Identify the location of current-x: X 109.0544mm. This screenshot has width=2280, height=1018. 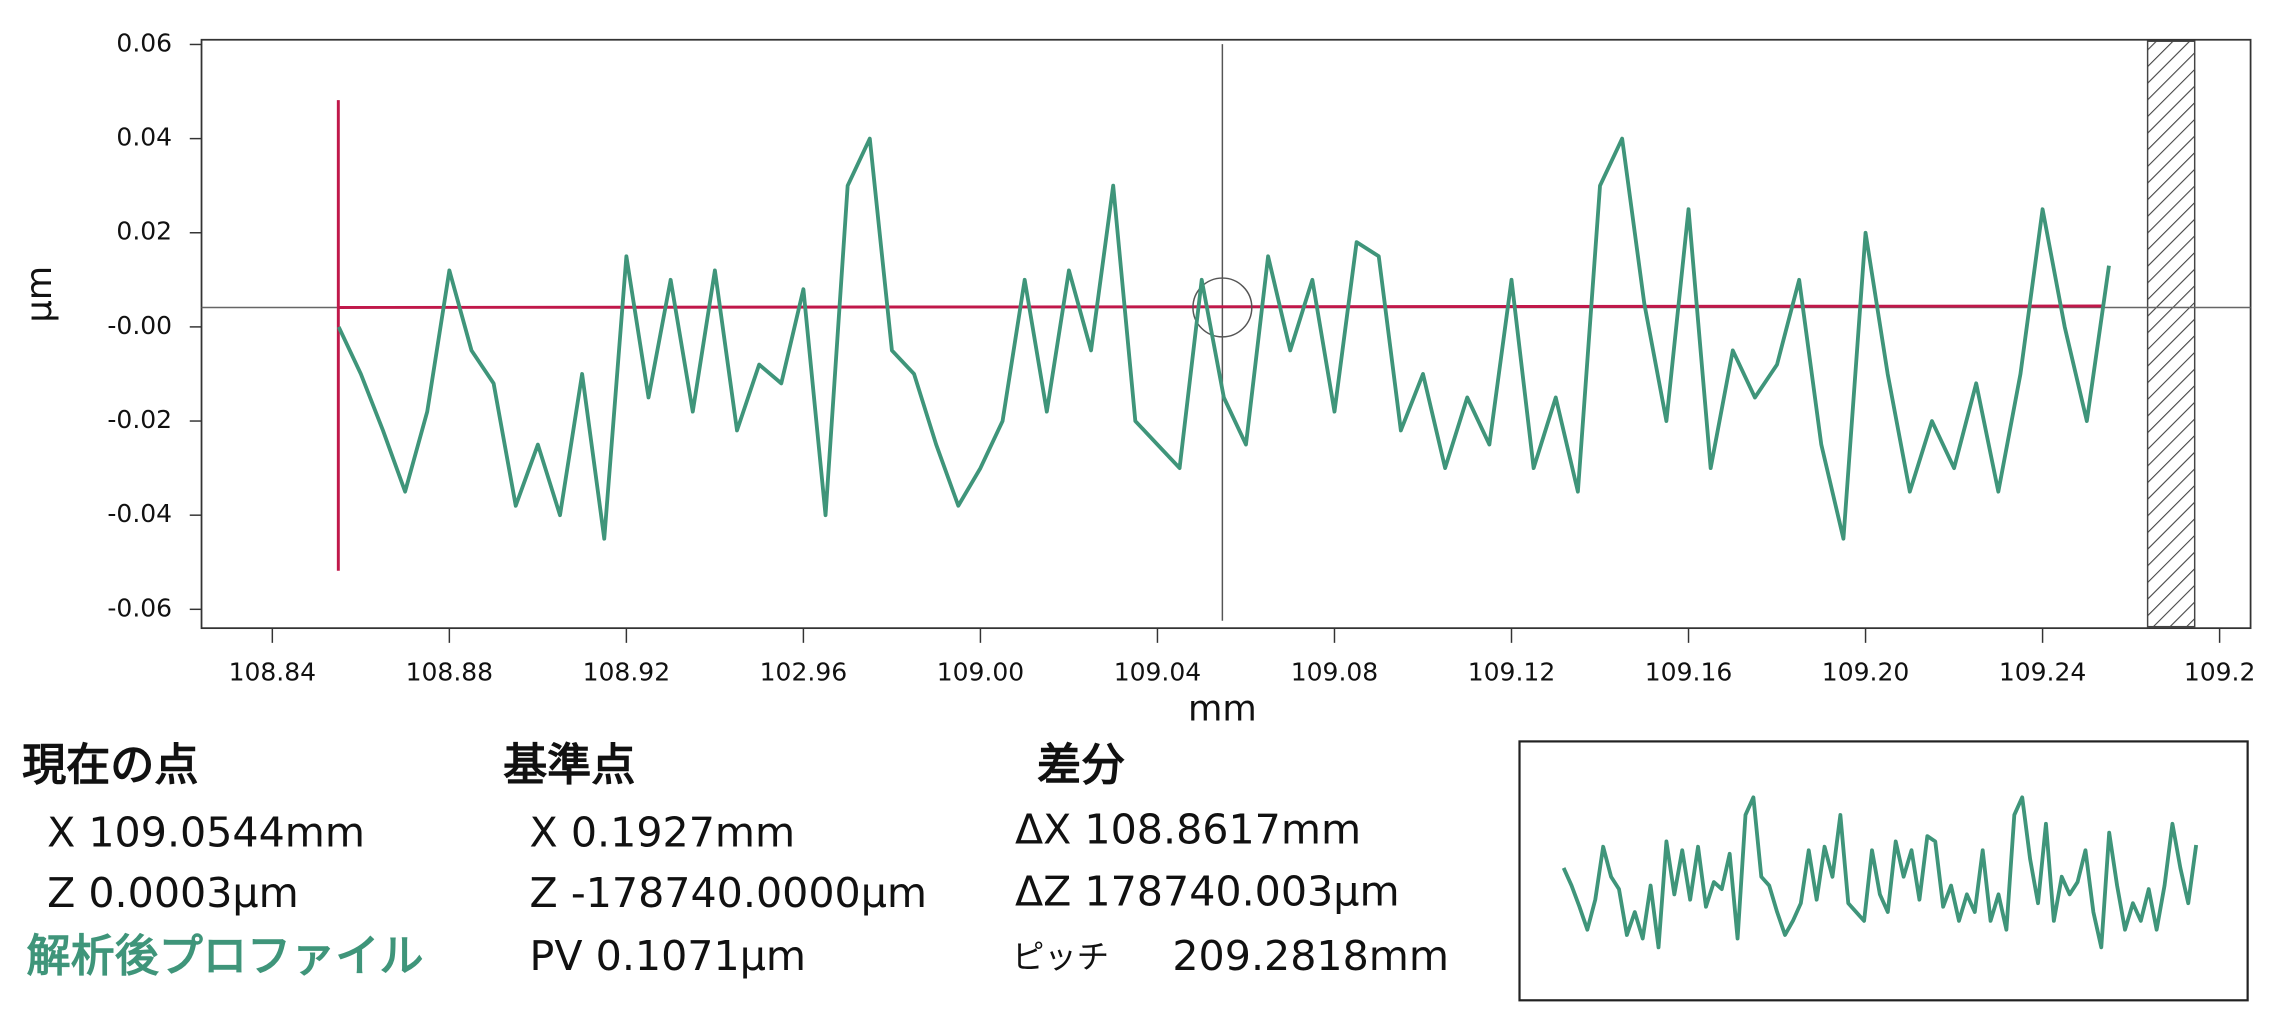
(206, 833).